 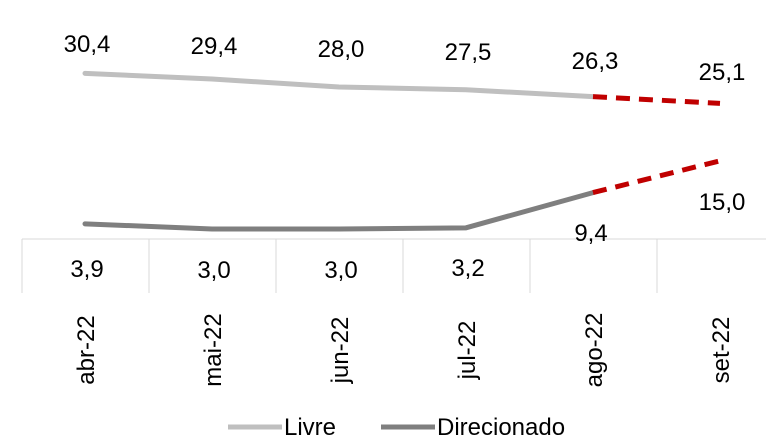 What do you see at coordinates (595, 61) in the screenshot?
I see `data-label-livre-ago-22: 26,3` at bounding box center [595, 61].